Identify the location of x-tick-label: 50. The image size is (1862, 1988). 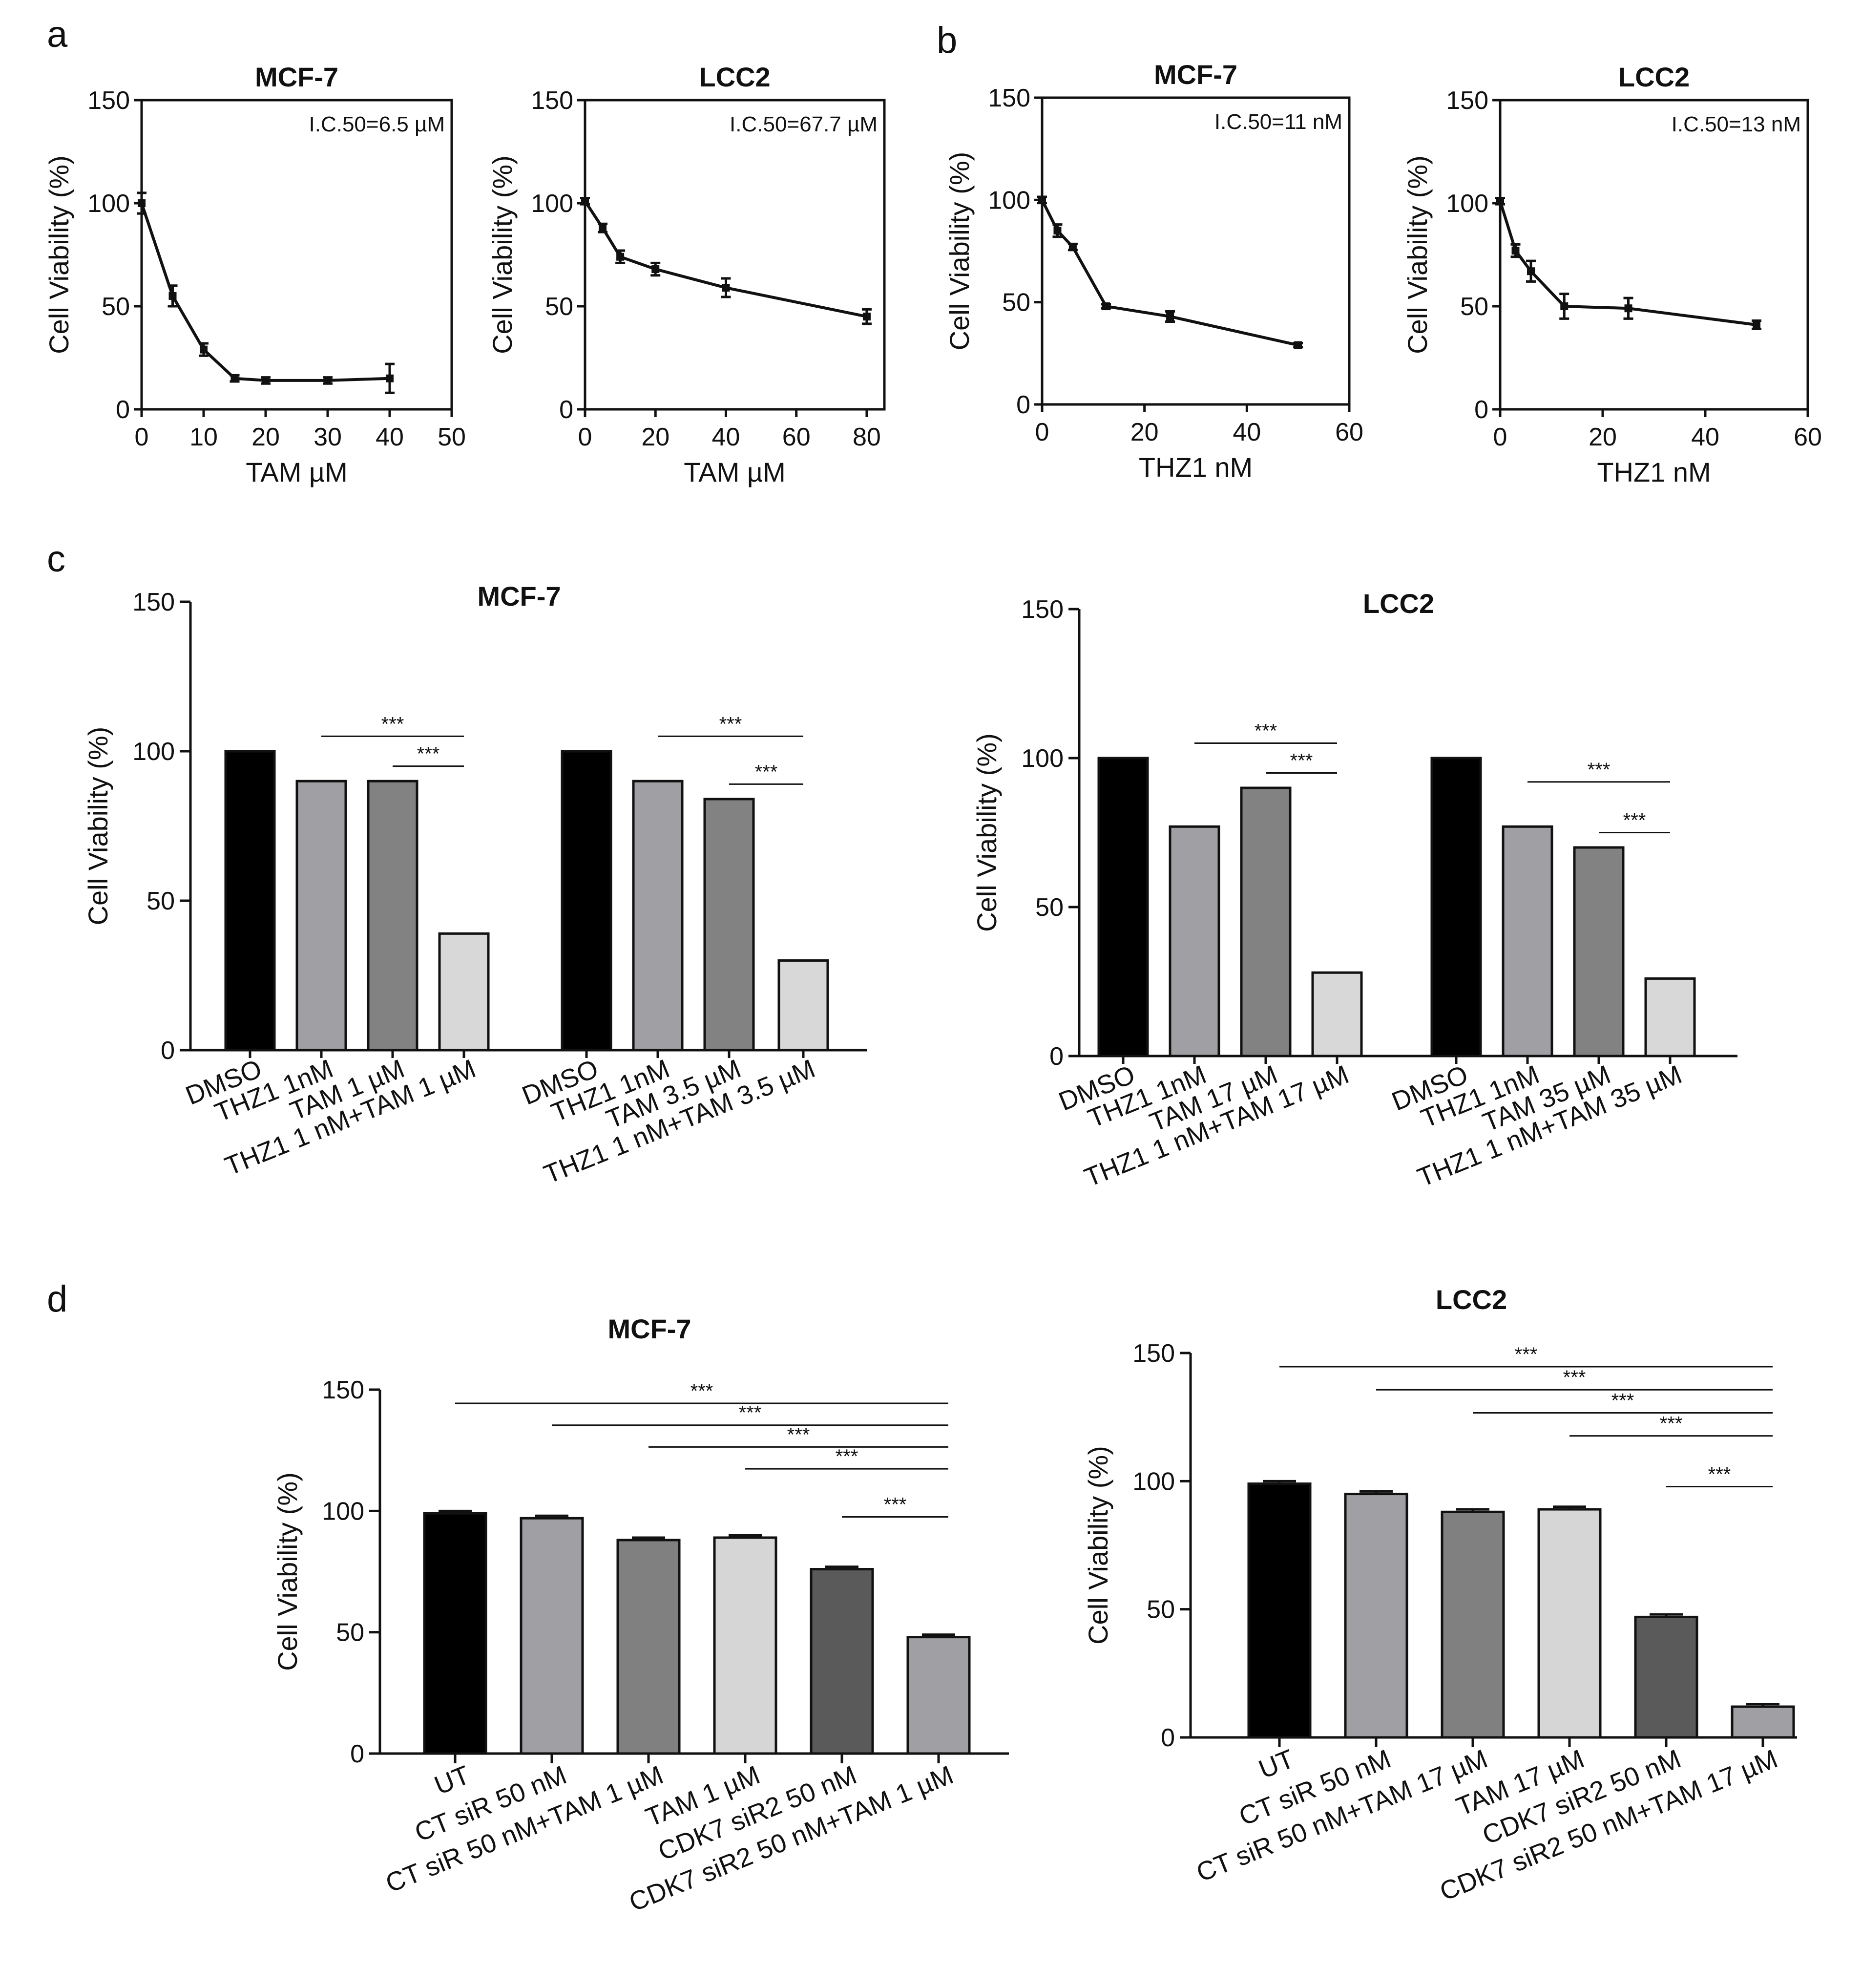
(452, 437).